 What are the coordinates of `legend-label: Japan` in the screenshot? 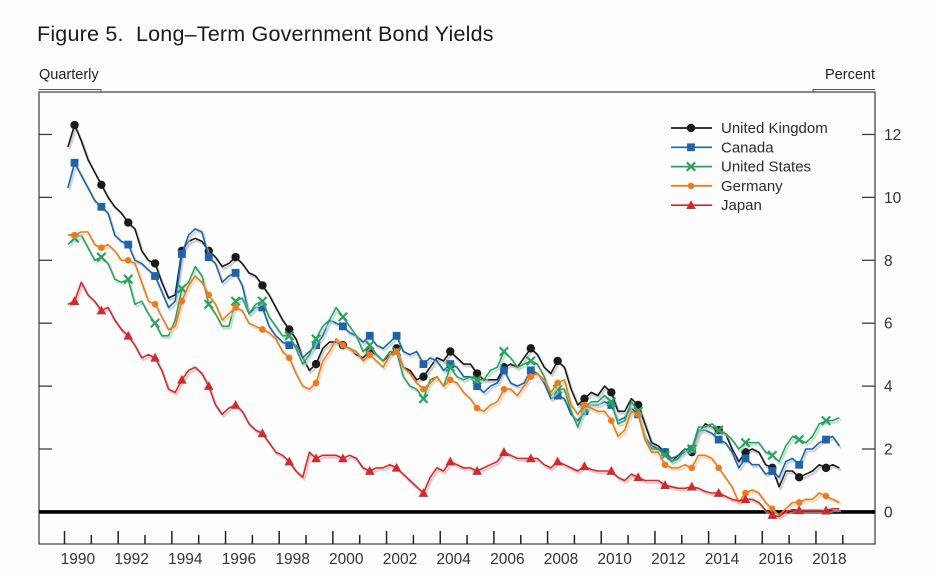 It's located at (741, 205).